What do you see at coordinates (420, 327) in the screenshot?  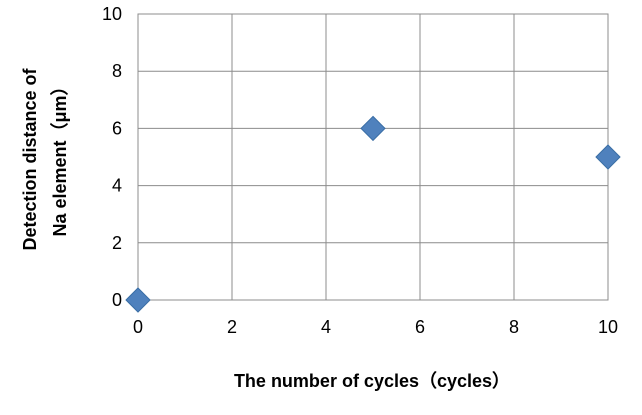 I see `x-tick-label: 6` at bounding box center [420, 327].